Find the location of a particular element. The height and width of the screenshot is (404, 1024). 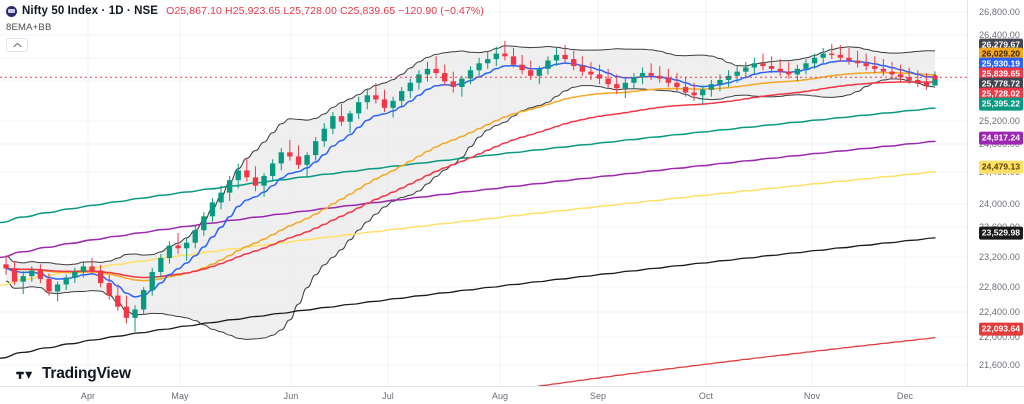

price-tick: 23,200.00 is located at coordinates (999, 257).